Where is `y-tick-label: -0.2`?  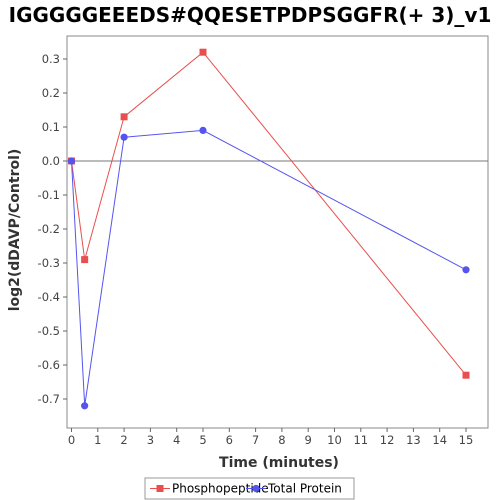 y-tick-label: -0.2 is located at coordinates (49, 229).